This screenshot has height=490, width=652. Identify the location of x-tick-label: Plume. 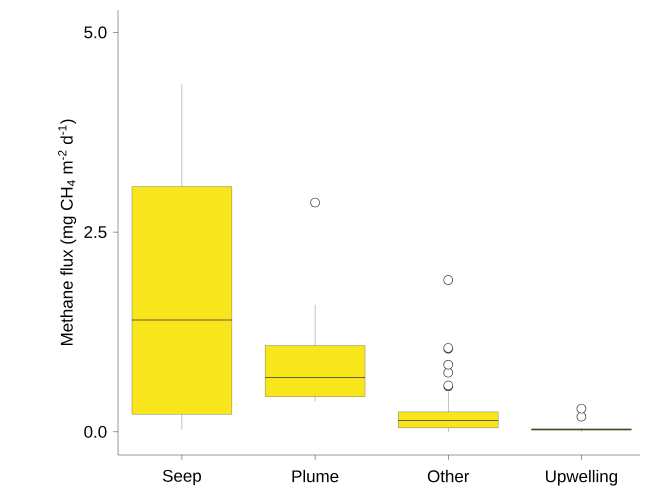
(315, 476).